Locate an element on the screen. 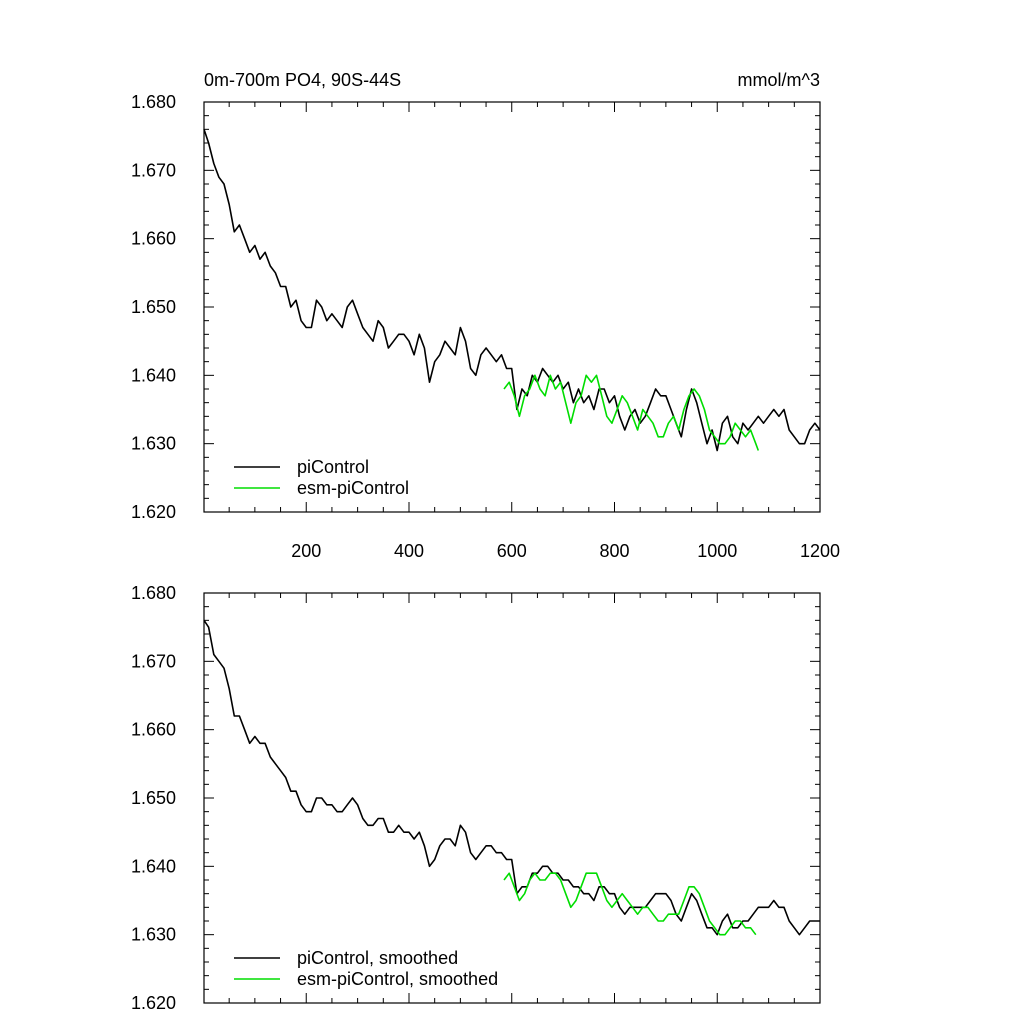  legend-label: esm-piControl, smoothed is located at coordinates (397, 979).